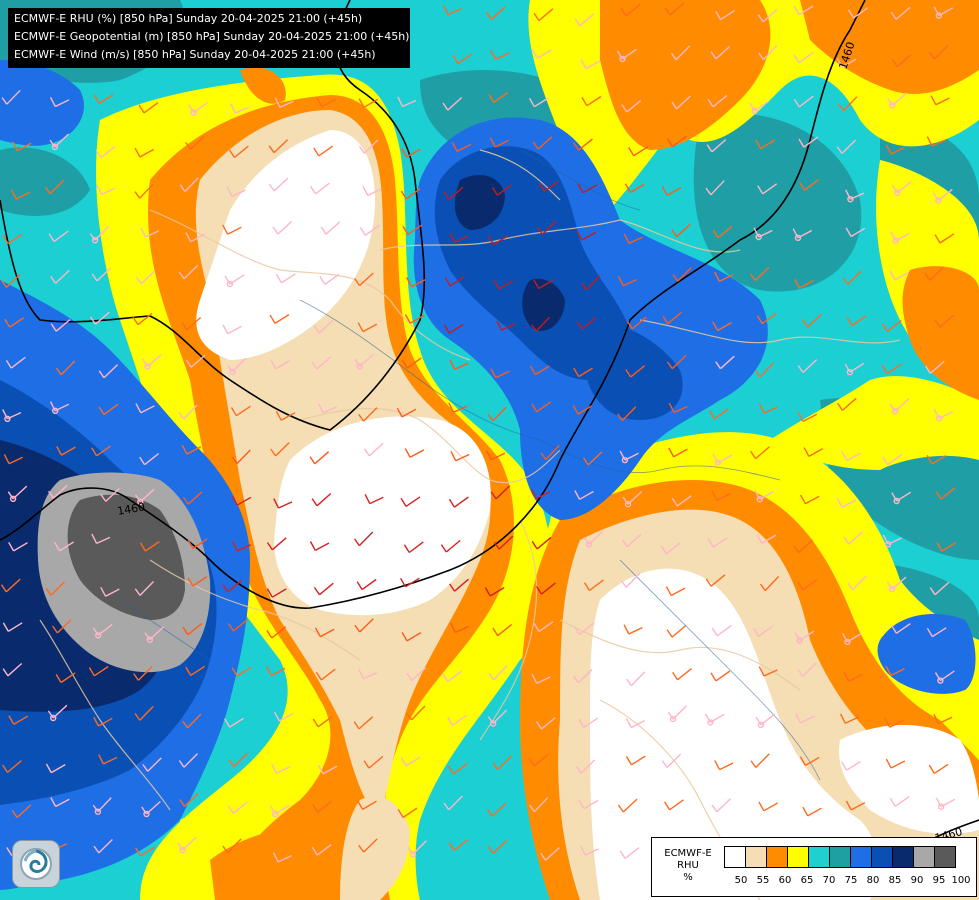  Describe the element at coordinates (131, 509) in the screenshot. I see `contour-label-1460-b: 1460` at that location.